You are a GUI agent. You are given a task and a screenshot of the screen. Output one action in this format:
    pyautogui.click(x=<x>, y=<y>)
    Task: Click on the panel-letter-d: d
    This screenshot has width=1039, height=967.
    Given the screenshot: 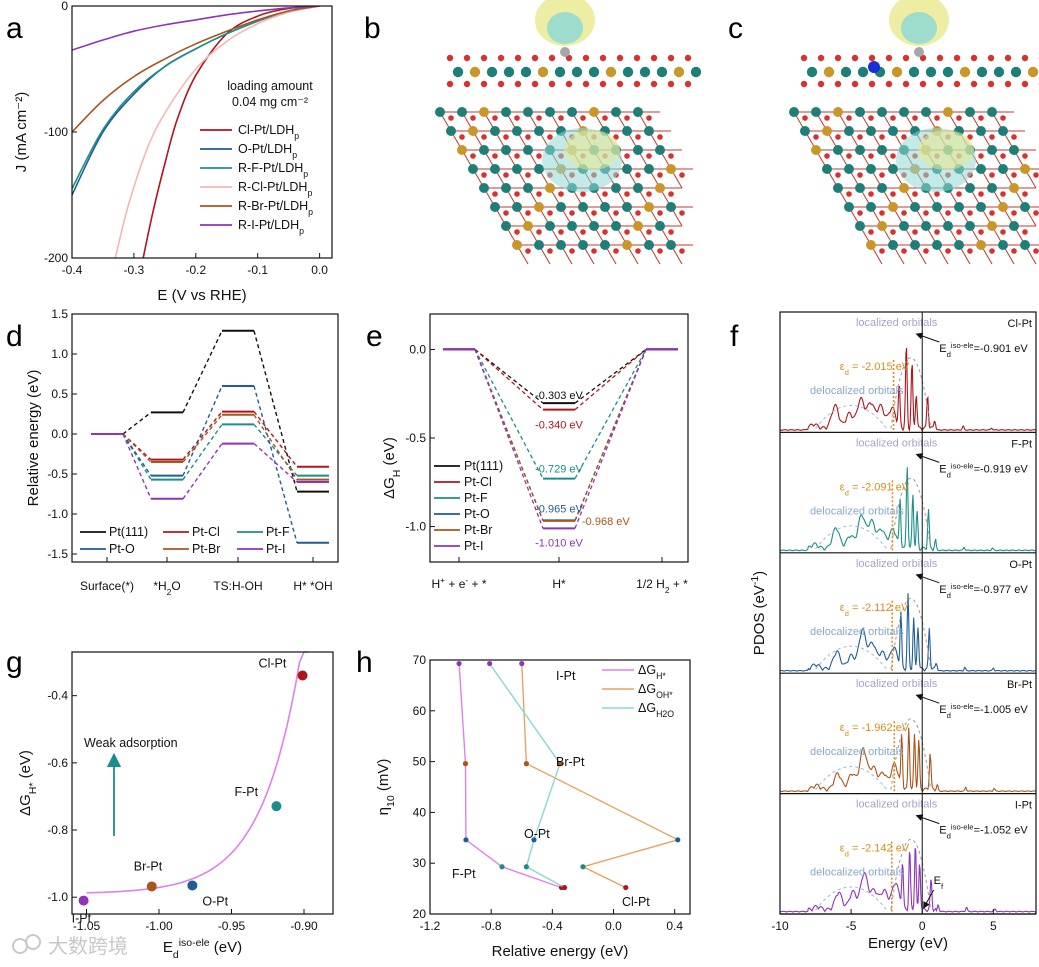 What is the action you would take?
    pyautogui.click(x=14, y=336)
    